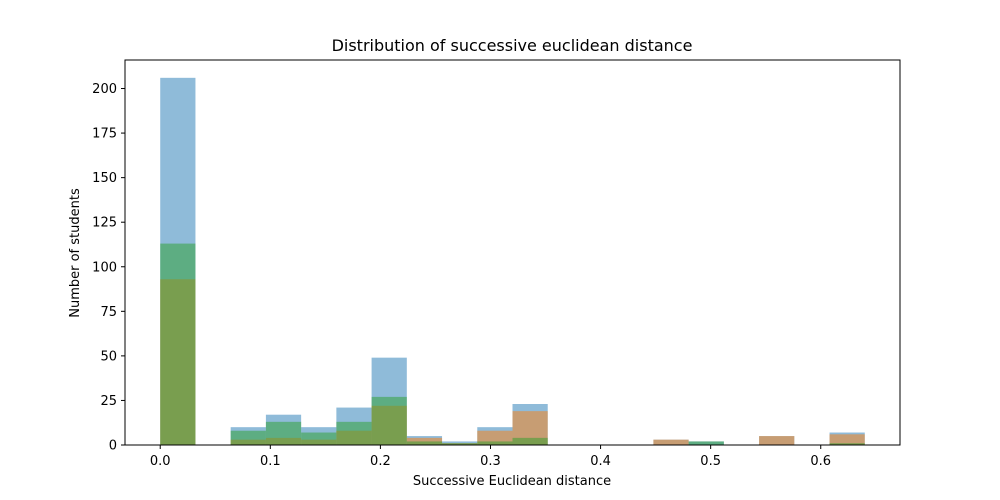 The image size is (1000, 500). I want to click on x-axis: 0.0 0.1 0.2 0.3 0.4 0.5 0.6, so click(490, 457).